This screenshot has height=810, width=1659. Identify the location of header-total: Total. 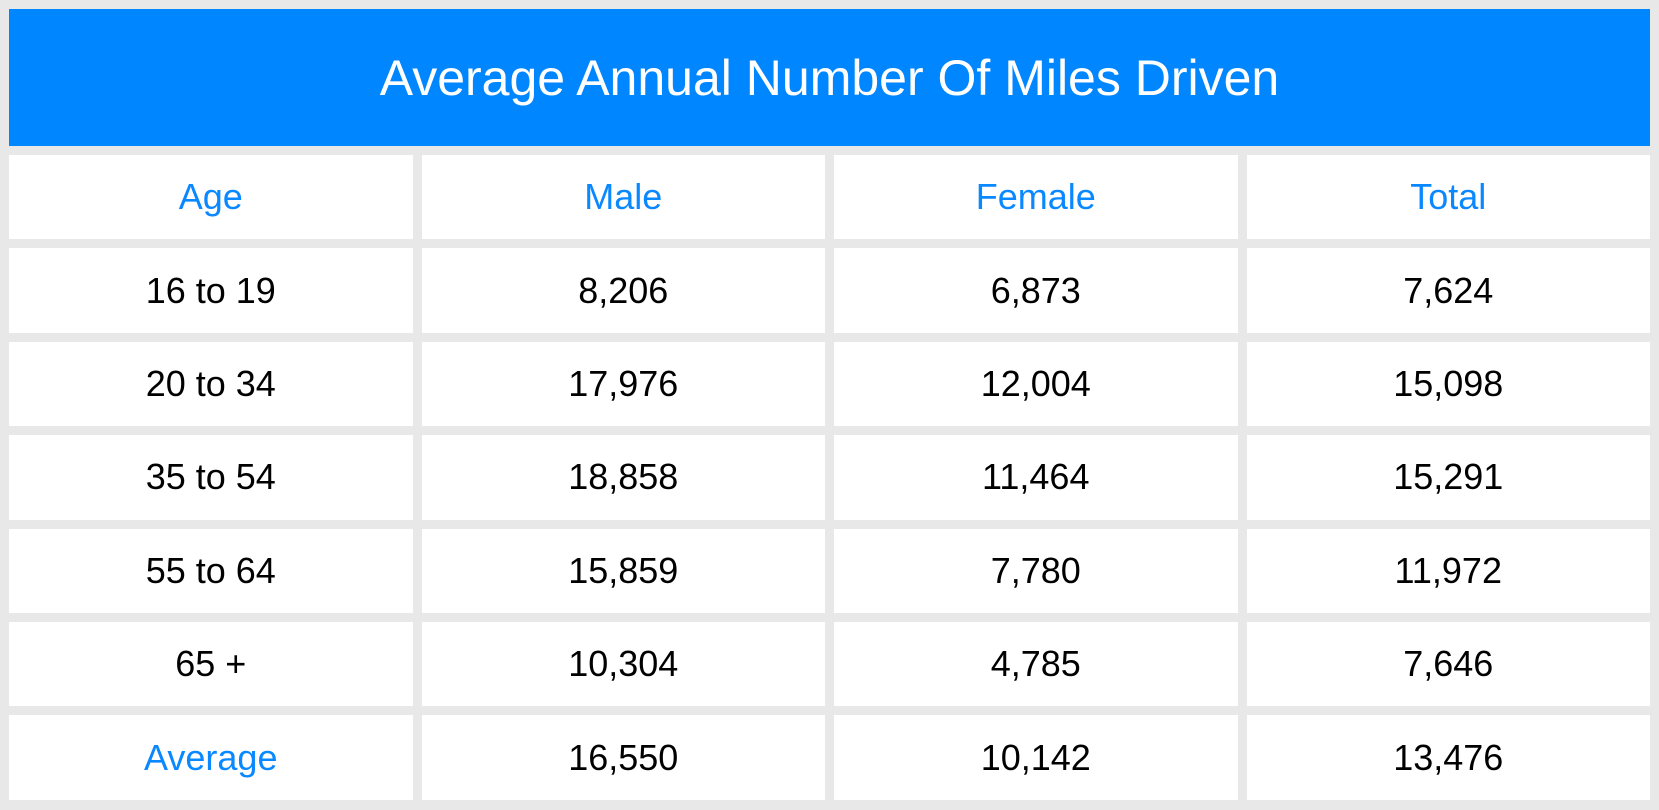
(1448, 197).